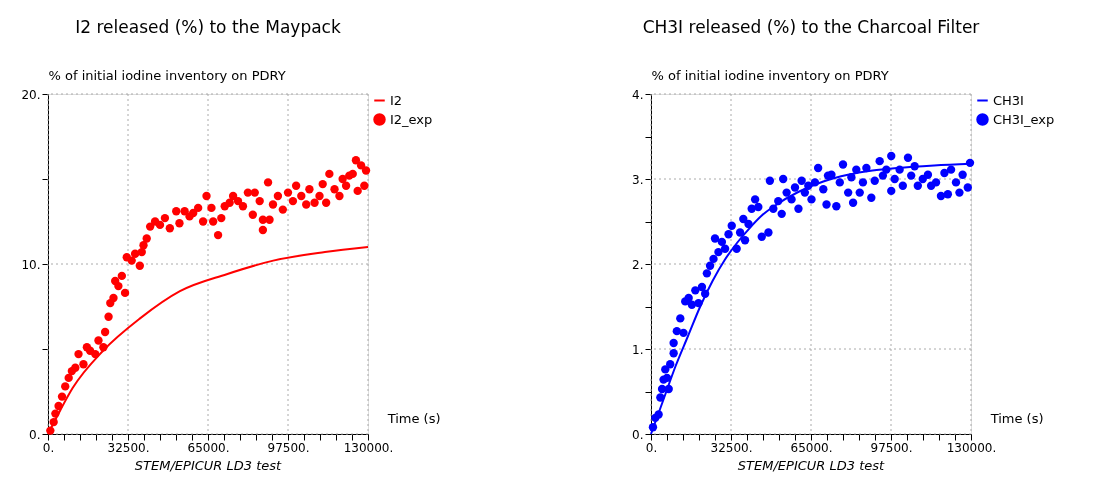 The height and width of the screenshot is (495, 1100). Describe the element at coordinates (31, 94) in the screenshot. I see `y-tick-label: 20.` at that location.